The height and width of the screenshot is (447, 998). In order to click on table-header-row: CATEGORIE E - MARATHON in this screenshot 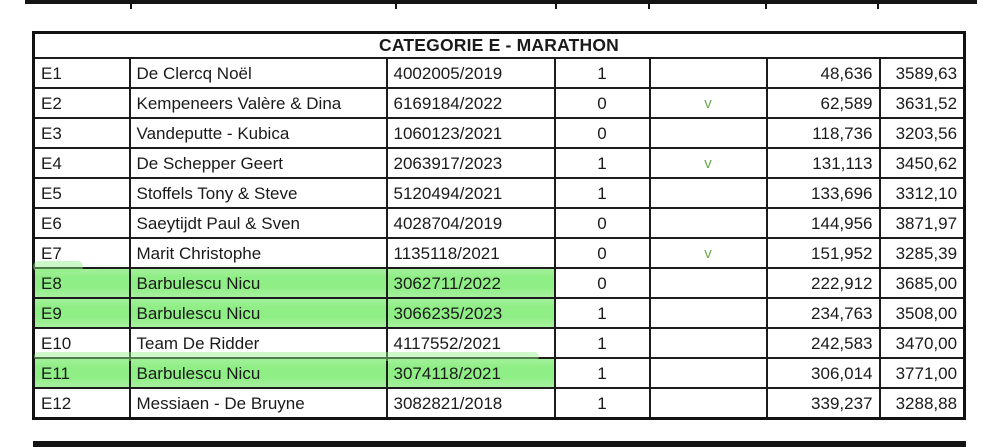, I will do `click(499, 45)`.